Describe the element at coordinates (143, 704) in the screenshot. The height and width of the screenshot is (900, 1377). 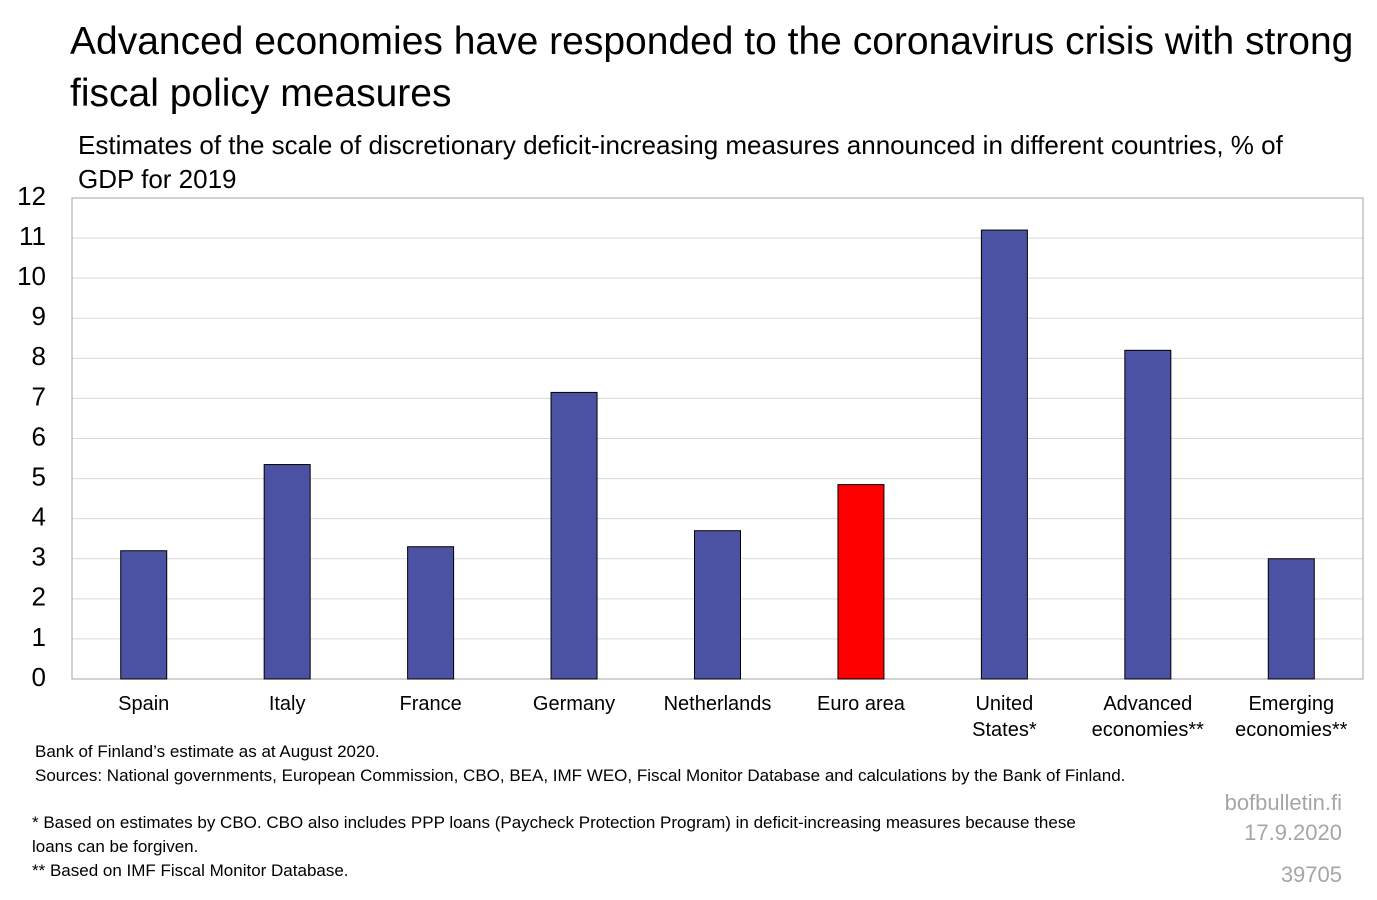
I see `x-tick-label: Spain` at that location.